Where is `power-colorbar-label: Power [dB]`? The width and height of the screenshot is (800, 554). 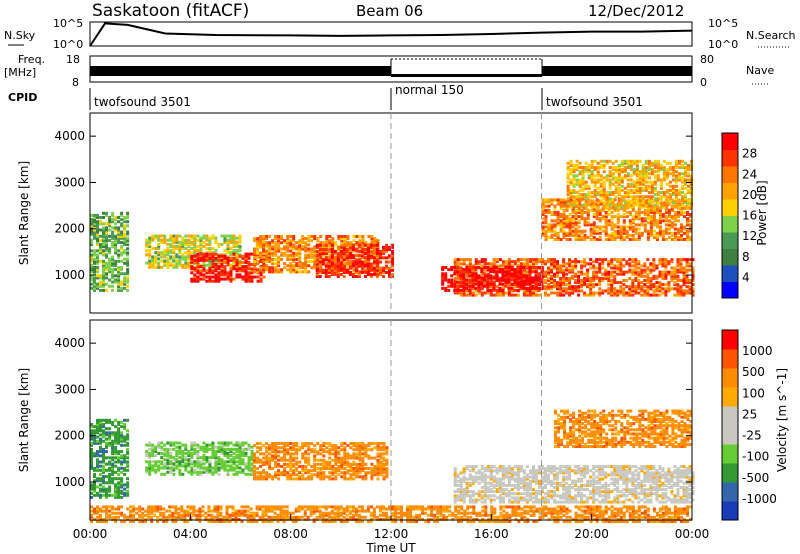
power-colorbar-label: Power [dB] is located at coordinates (762, 212).